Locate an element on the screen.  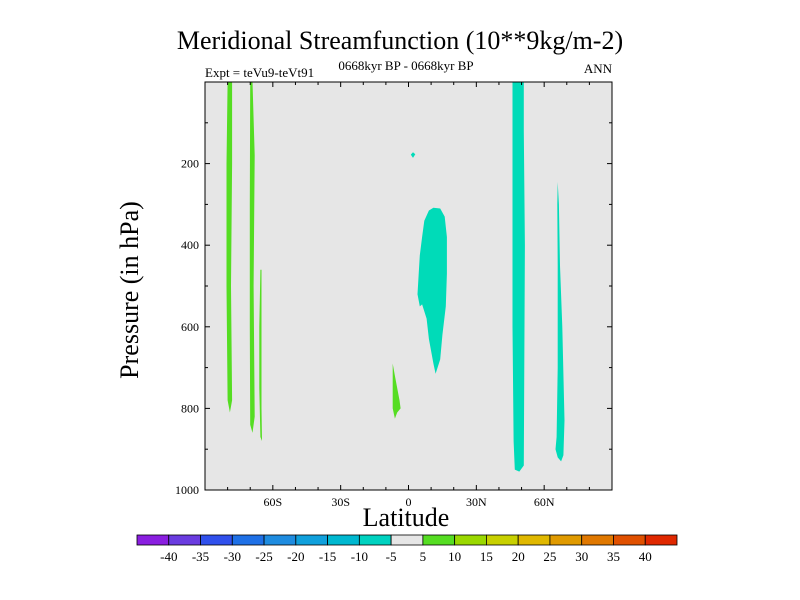
colorbar-label: 30 is located at coordinates (581, 556).